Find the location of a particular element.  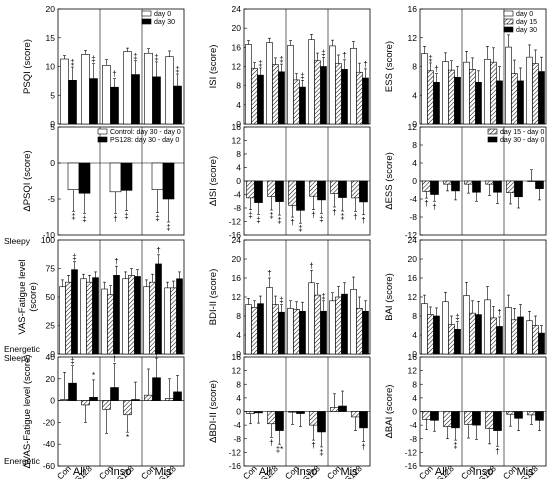

y-tick-label: 10 is located at coordinates (51, 67).